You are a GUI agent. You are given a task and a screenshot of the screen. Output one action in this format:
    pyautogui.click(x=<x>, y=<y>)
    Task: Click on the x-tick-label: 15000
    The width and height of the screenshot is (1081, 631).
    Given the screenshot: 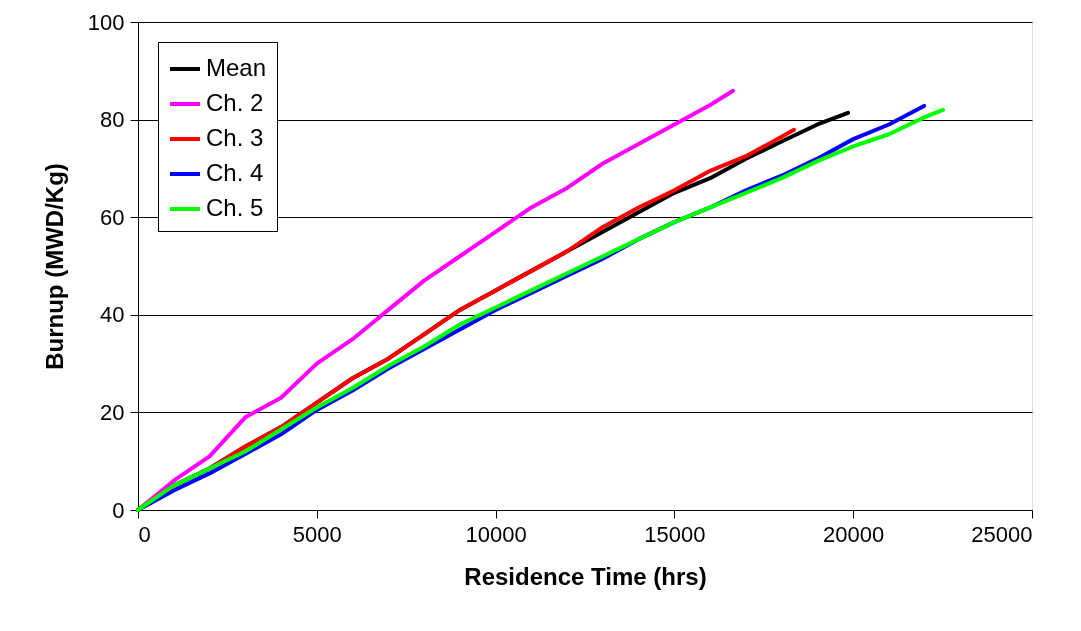 What is the action you would take?
    pyautogui.click(x=675, y=534)
    